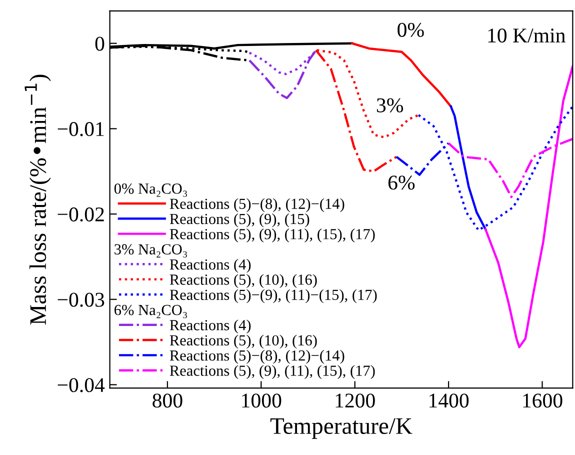  I want to click on x-tick-label: 1400, so click(449, 401).